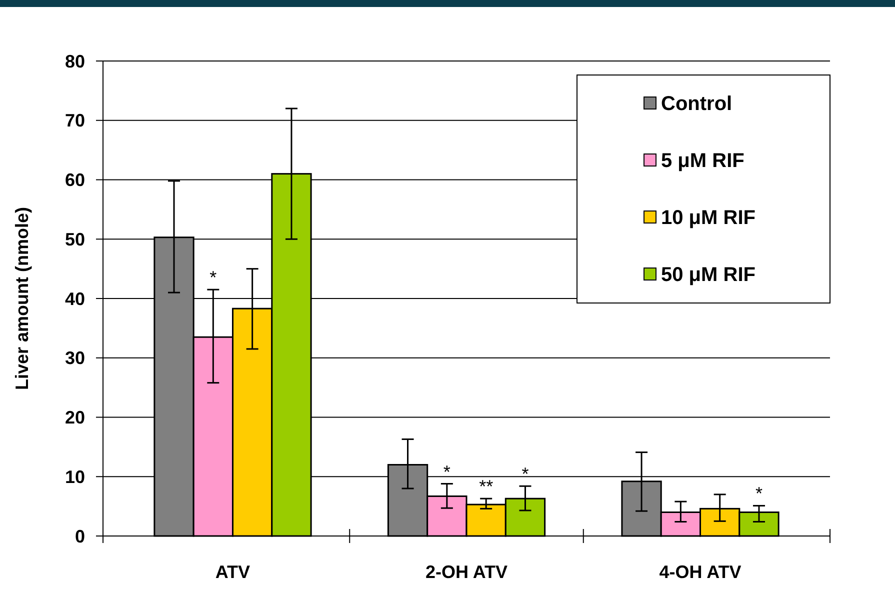 The height and width of the screenshot is (606, 895). What do you see at coordinates (466, 572) in the screenshot?
I see `x-tick-label: 2-OH ATV` at bounding box center [466, 572].